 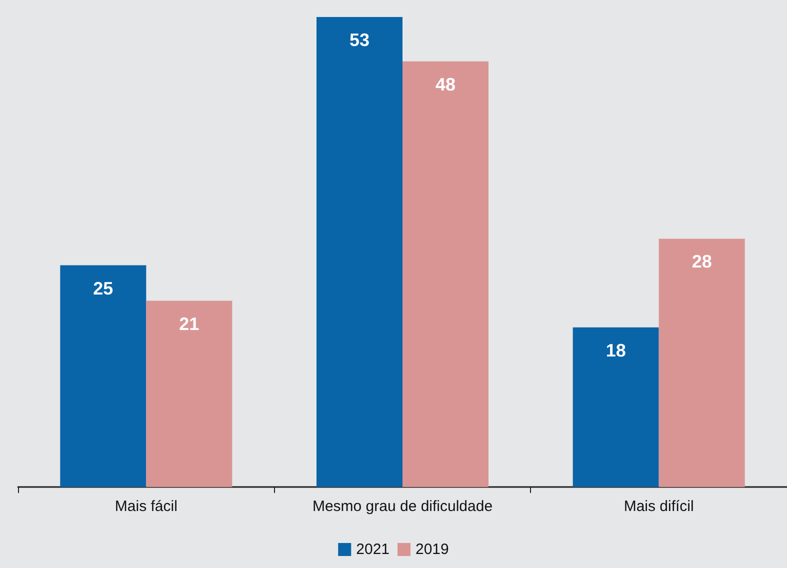 What do you see at coordinates (146, 506) in the screenshot?
I see `x-tick-label: Mais fácil` at bounding box center [146, 506].